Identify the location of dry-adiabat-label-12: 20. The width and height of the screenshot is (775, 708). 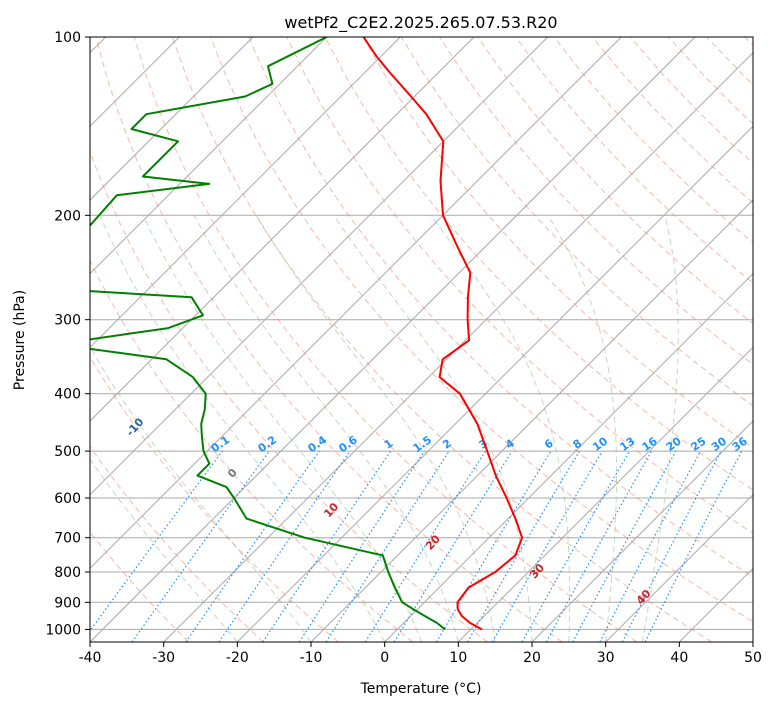
(433, 542).